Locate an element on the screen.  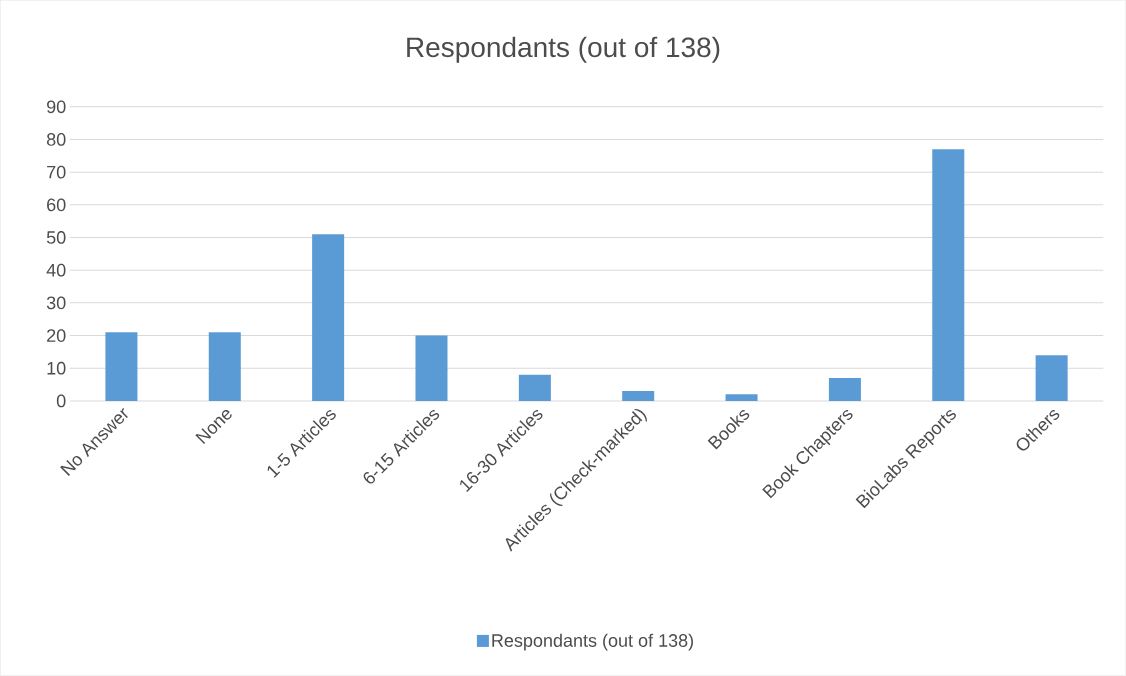
y-tick-label: 80 is located at coordinates (56, 139).